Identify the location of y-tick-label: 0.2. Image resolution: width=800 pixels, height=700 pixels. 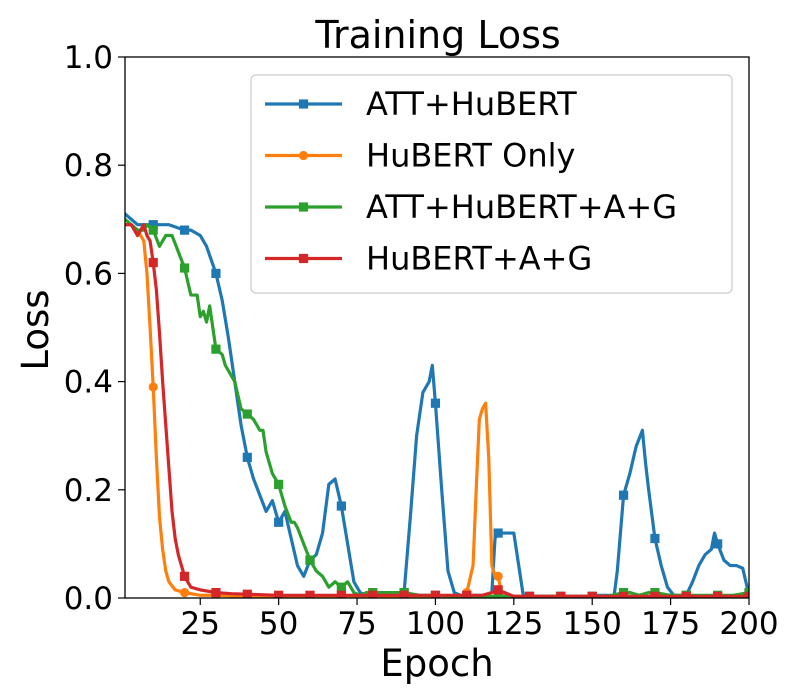
(88, 491).